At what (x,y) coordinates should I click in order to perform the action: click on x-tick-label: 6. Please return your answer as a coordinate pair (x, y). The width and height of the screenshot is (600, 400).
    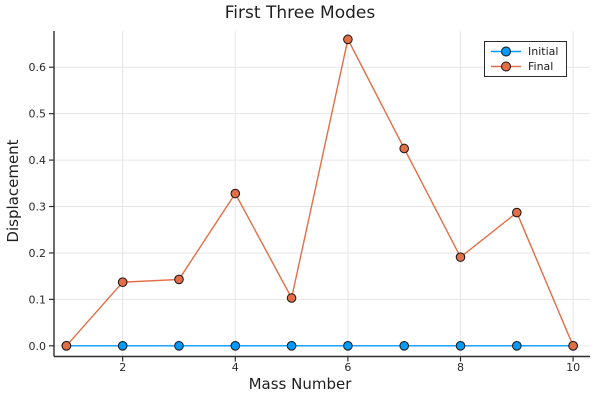
    Looking at the image, I should click on (347, 367).